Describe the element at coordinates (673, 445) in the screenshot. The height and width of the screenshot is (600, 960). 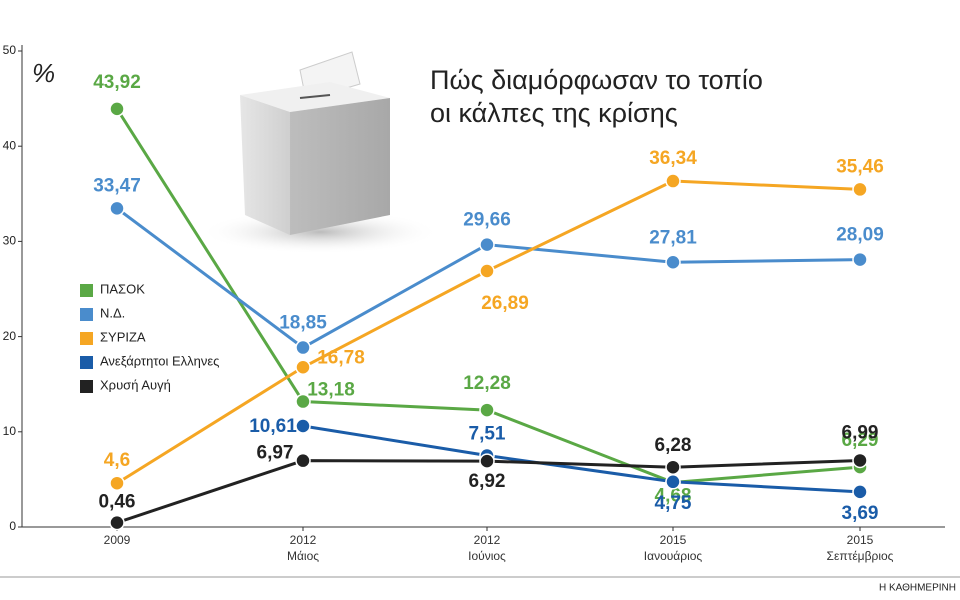
I see `value-label: 6,28` at that location.